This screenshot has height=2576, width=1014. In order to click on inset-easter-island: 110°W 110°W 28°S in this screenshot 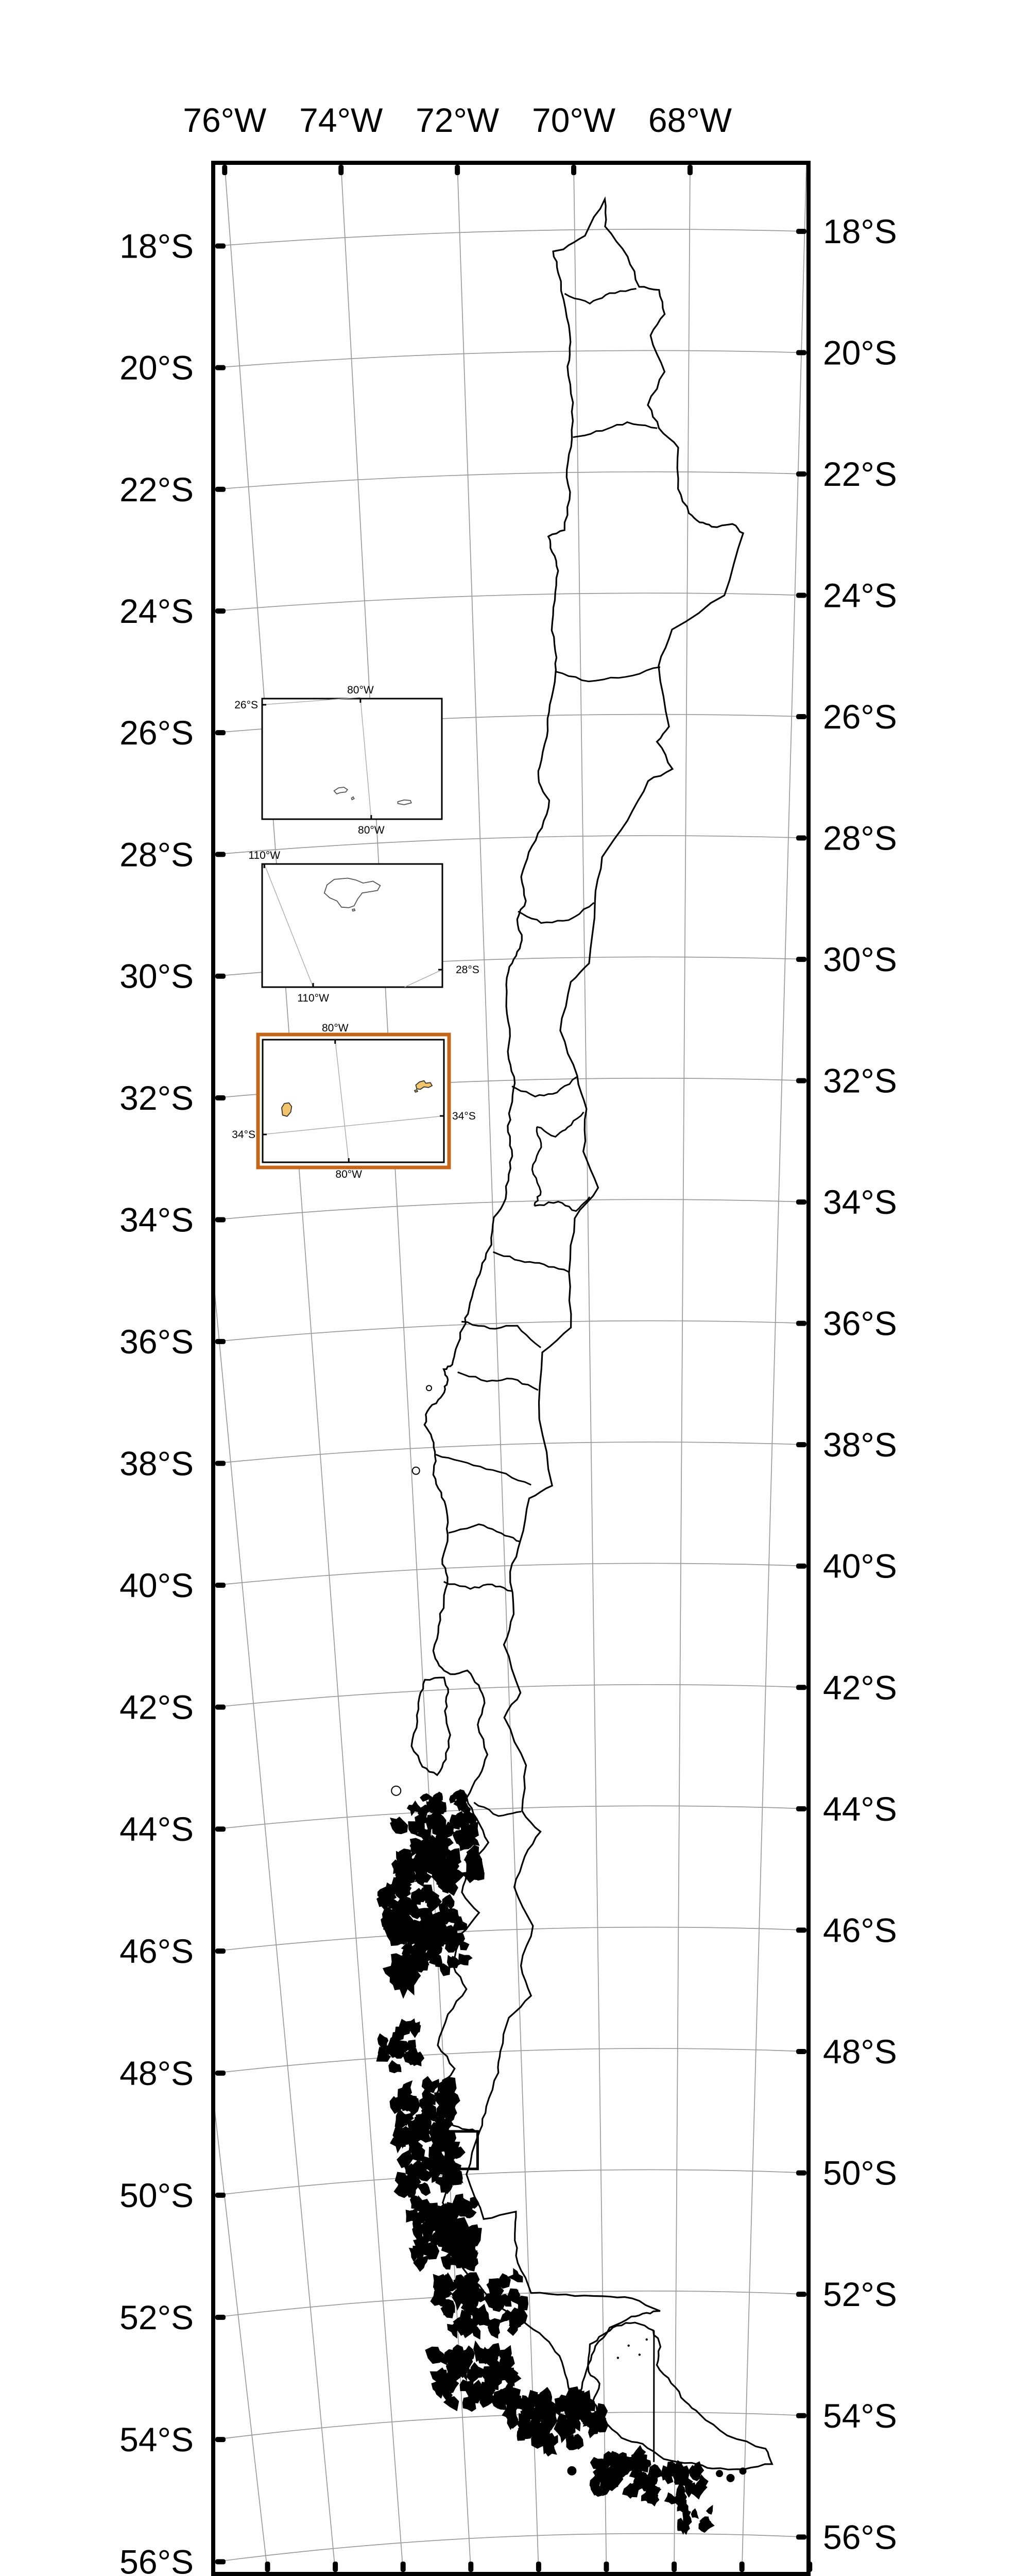, I will do `click(364, 927)`.